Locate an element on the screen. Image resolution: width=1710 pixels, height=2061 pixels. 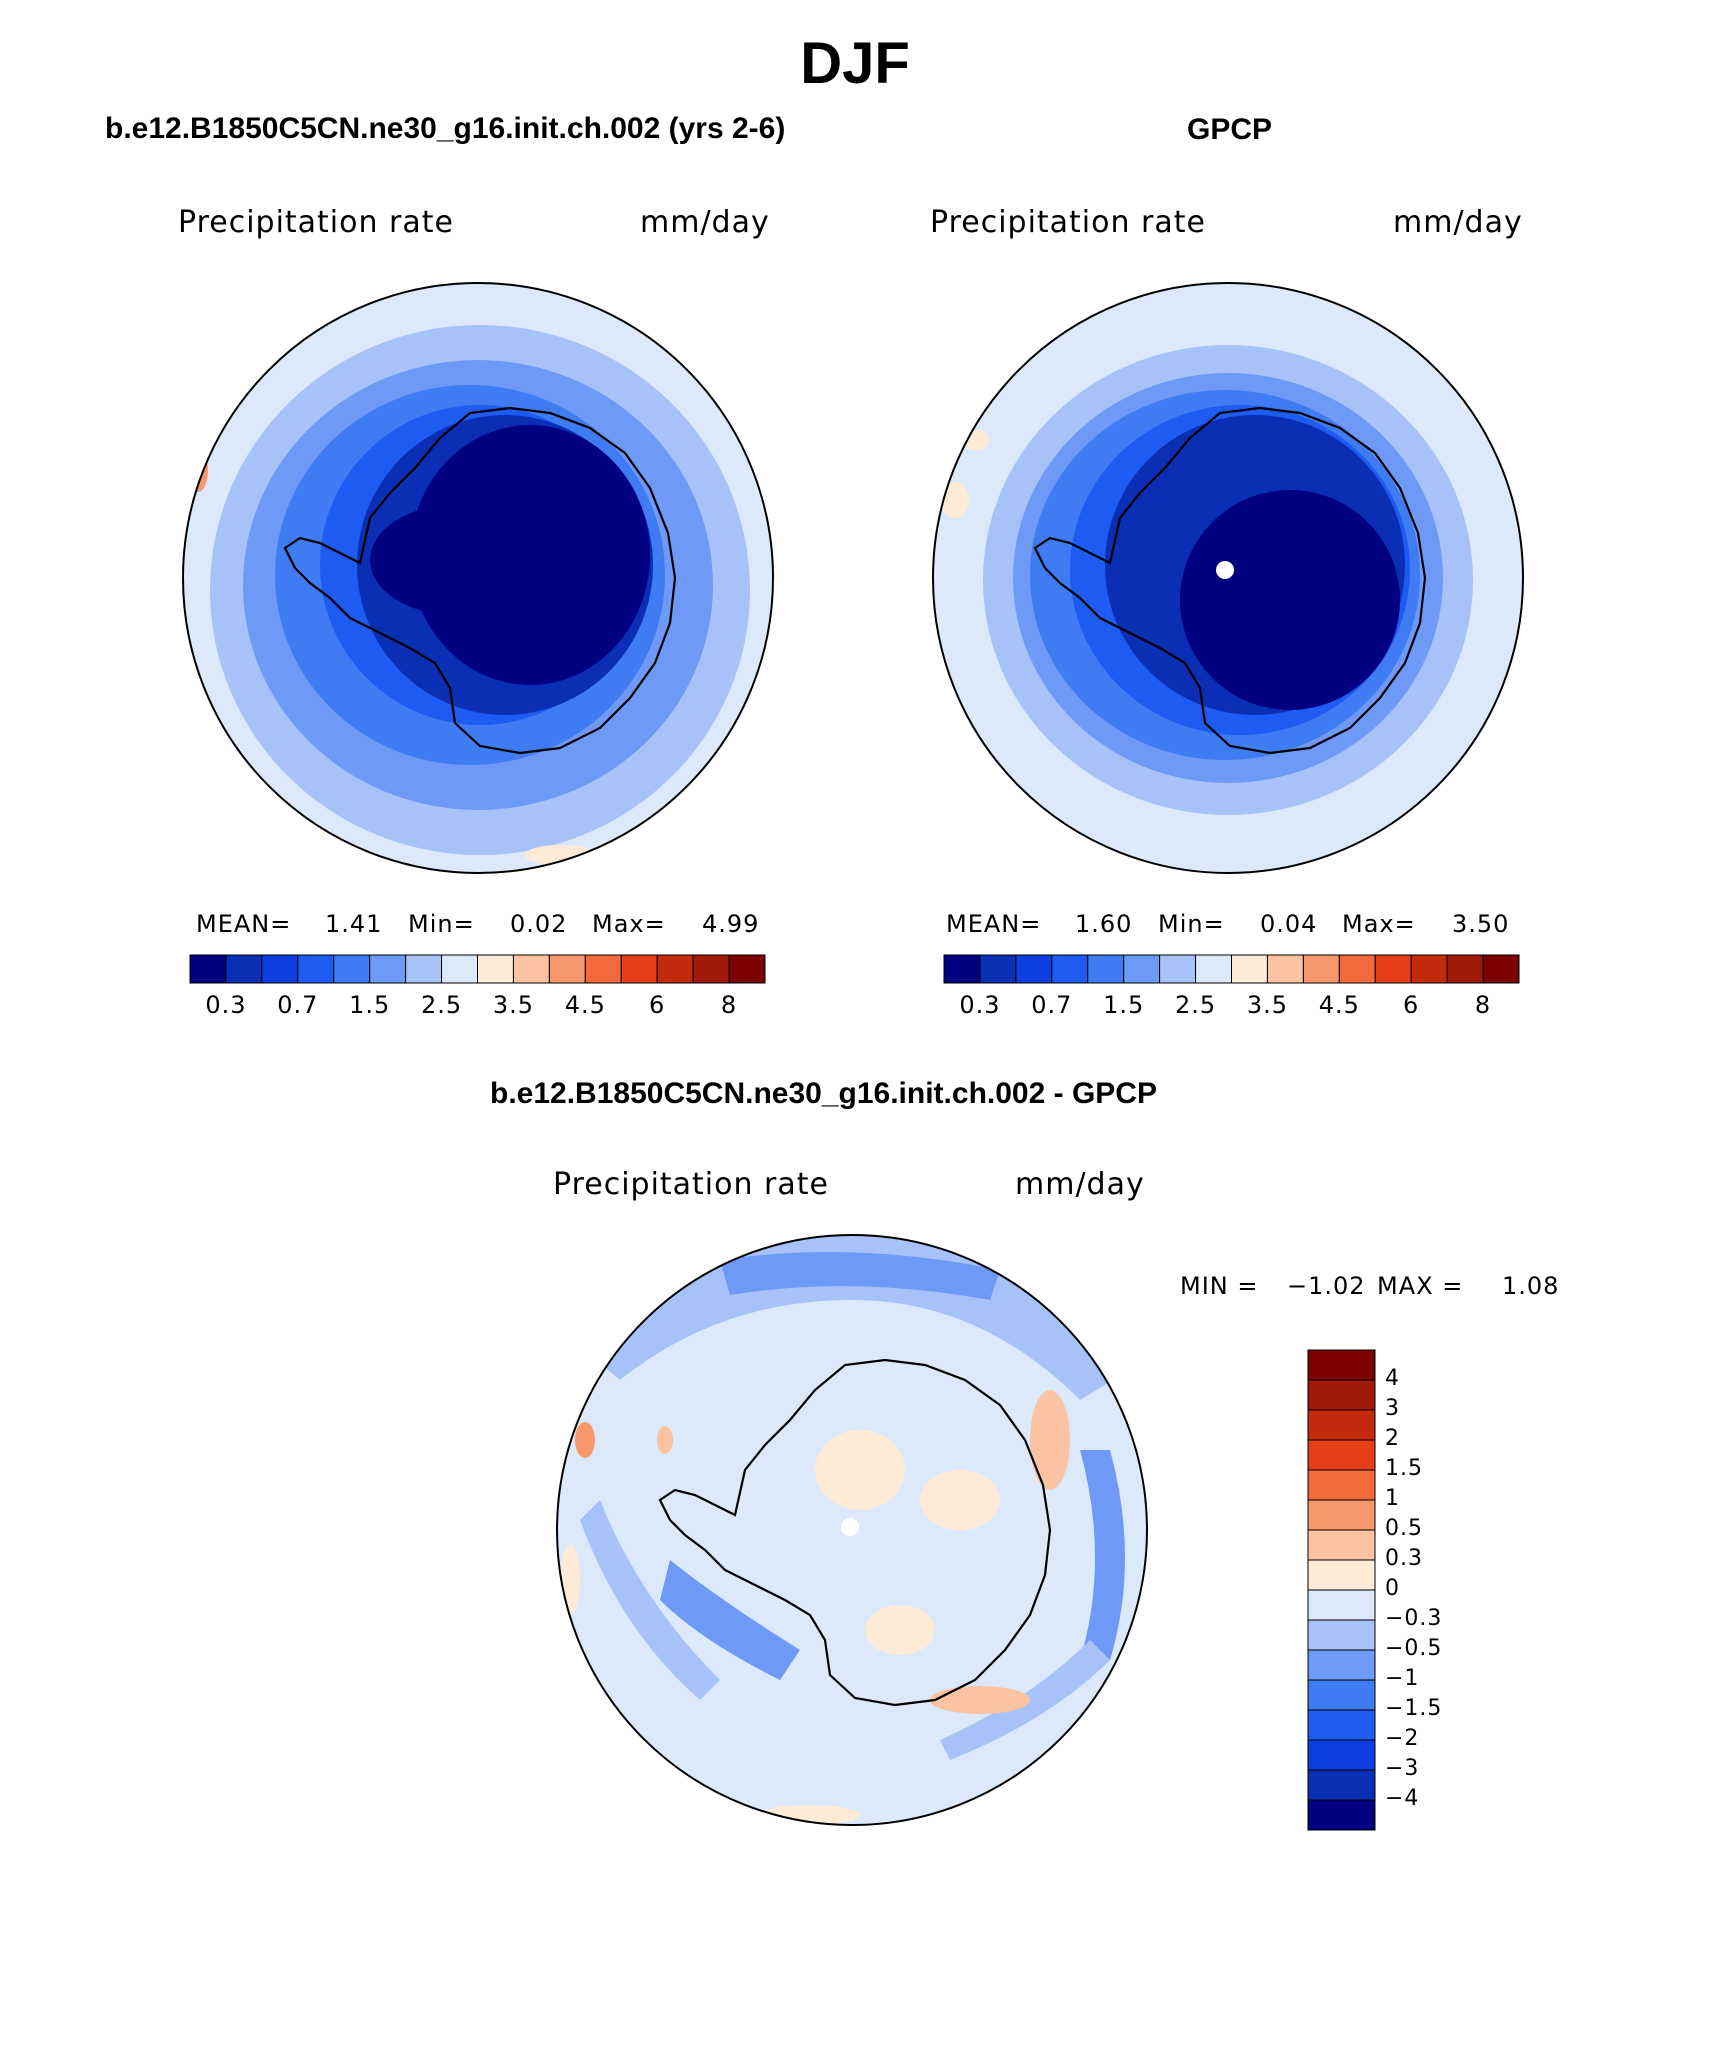
diff-colorbar-label: 3 is located at coordinates (1392, 1408).